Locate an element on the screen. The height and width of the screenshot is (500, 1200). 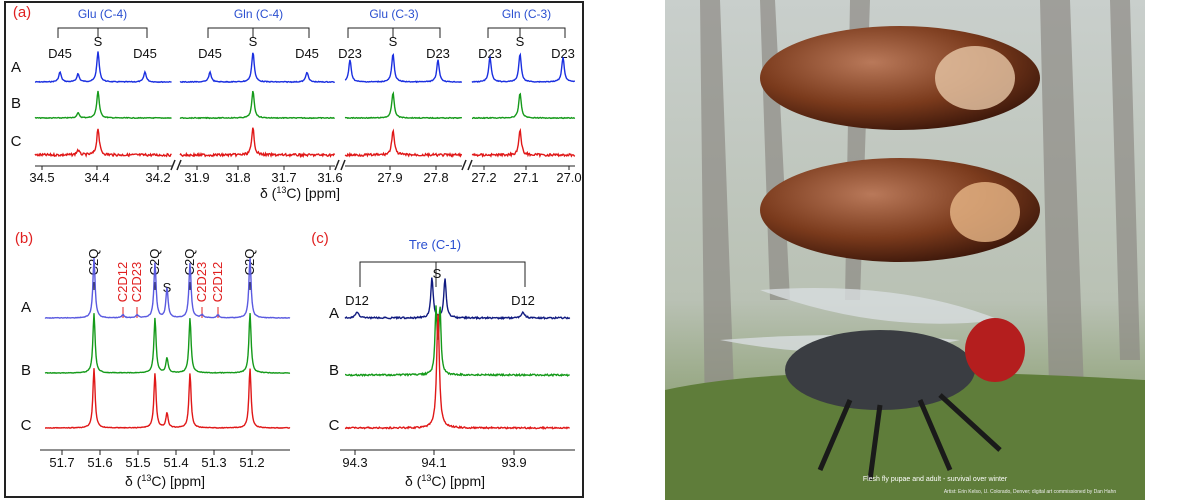
group-title: Gln (C-4) is located at coordinates (258, 14).